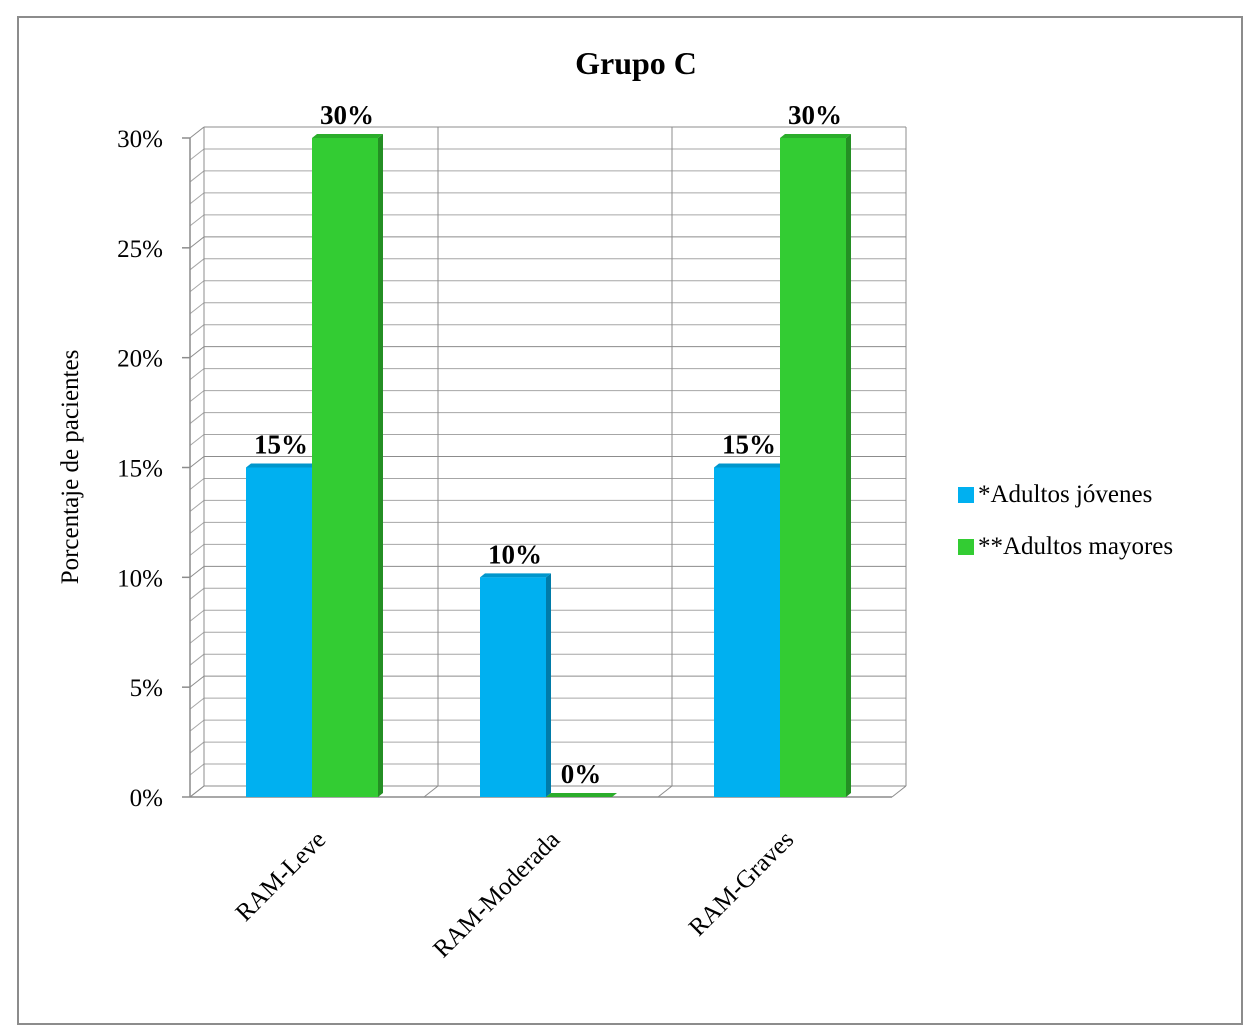  I want to click on y-tick-label: 10%, so click(140, 578).